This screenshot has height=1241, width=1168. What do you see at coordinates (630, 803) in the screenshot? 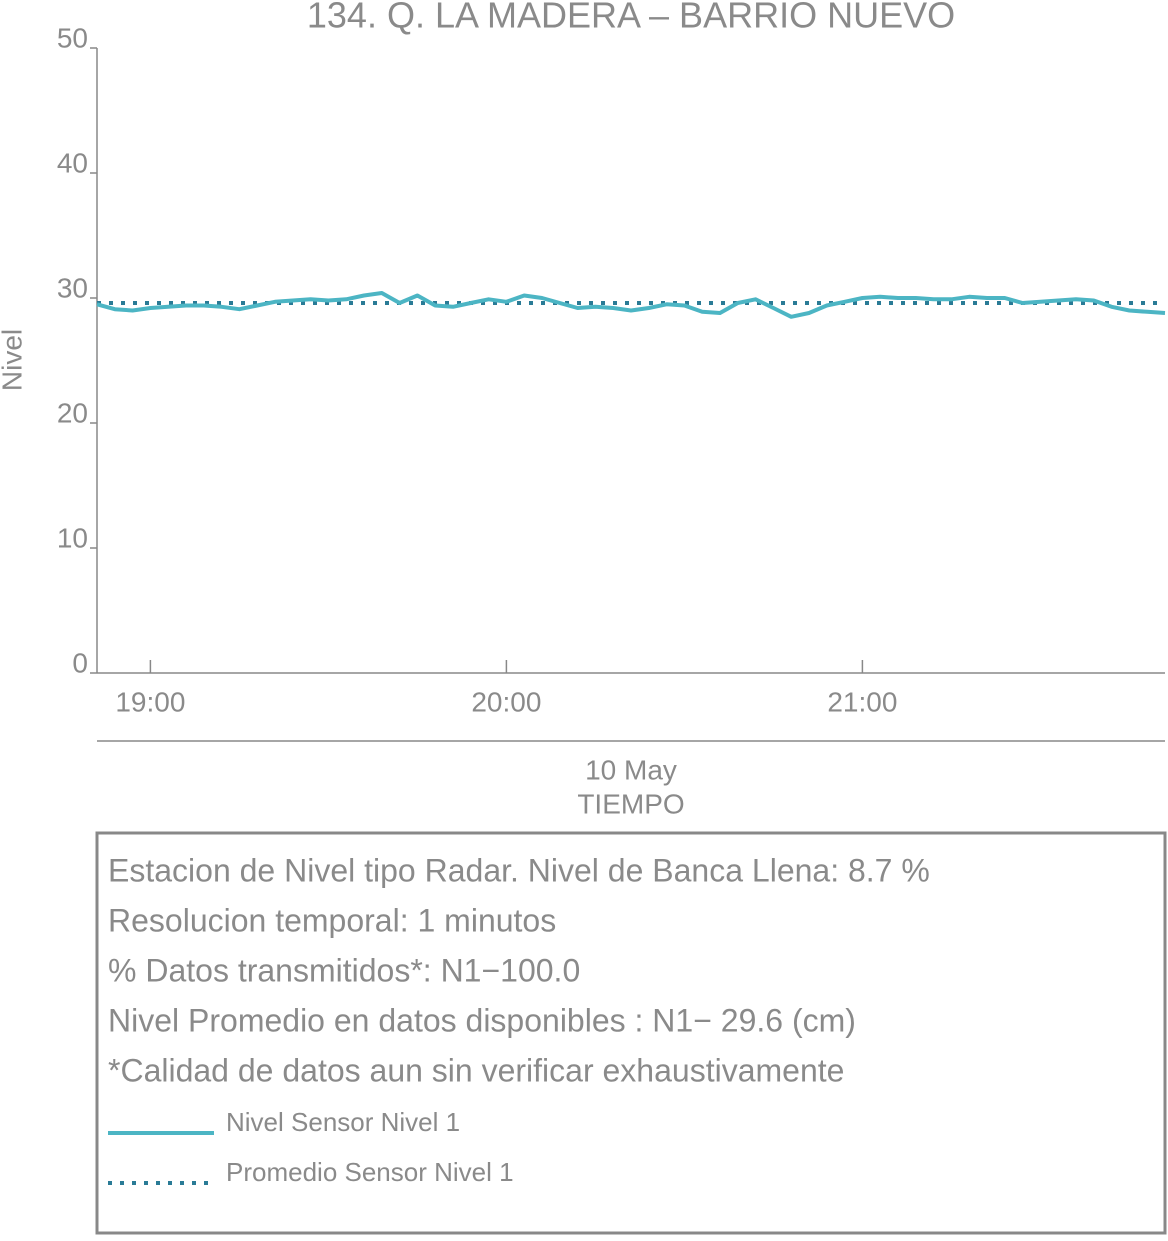
I see `x-axis-label: TIEMPO` at bounding box center [630, 803].